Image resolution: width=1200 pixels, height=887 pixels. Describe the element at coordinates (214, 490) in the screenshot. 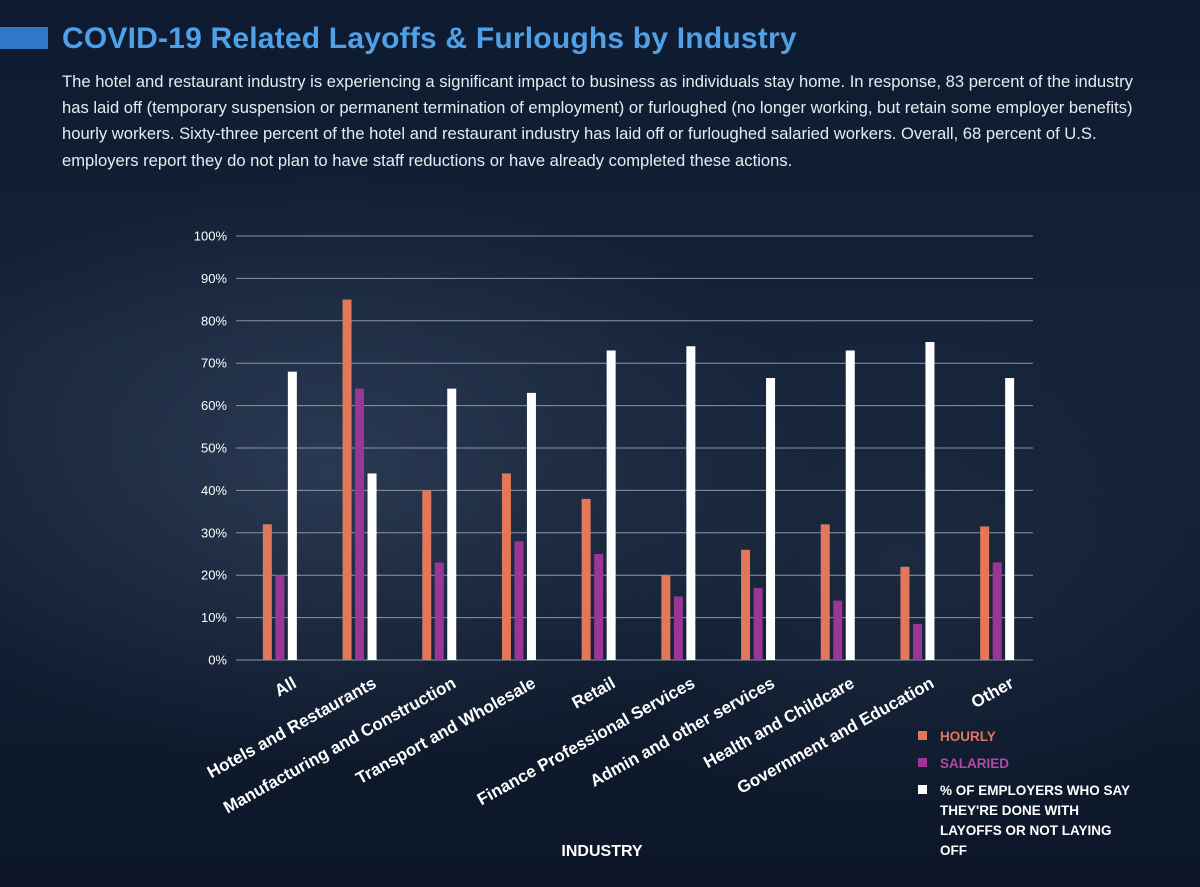

I see `y-tick-label: 40%` at that location.